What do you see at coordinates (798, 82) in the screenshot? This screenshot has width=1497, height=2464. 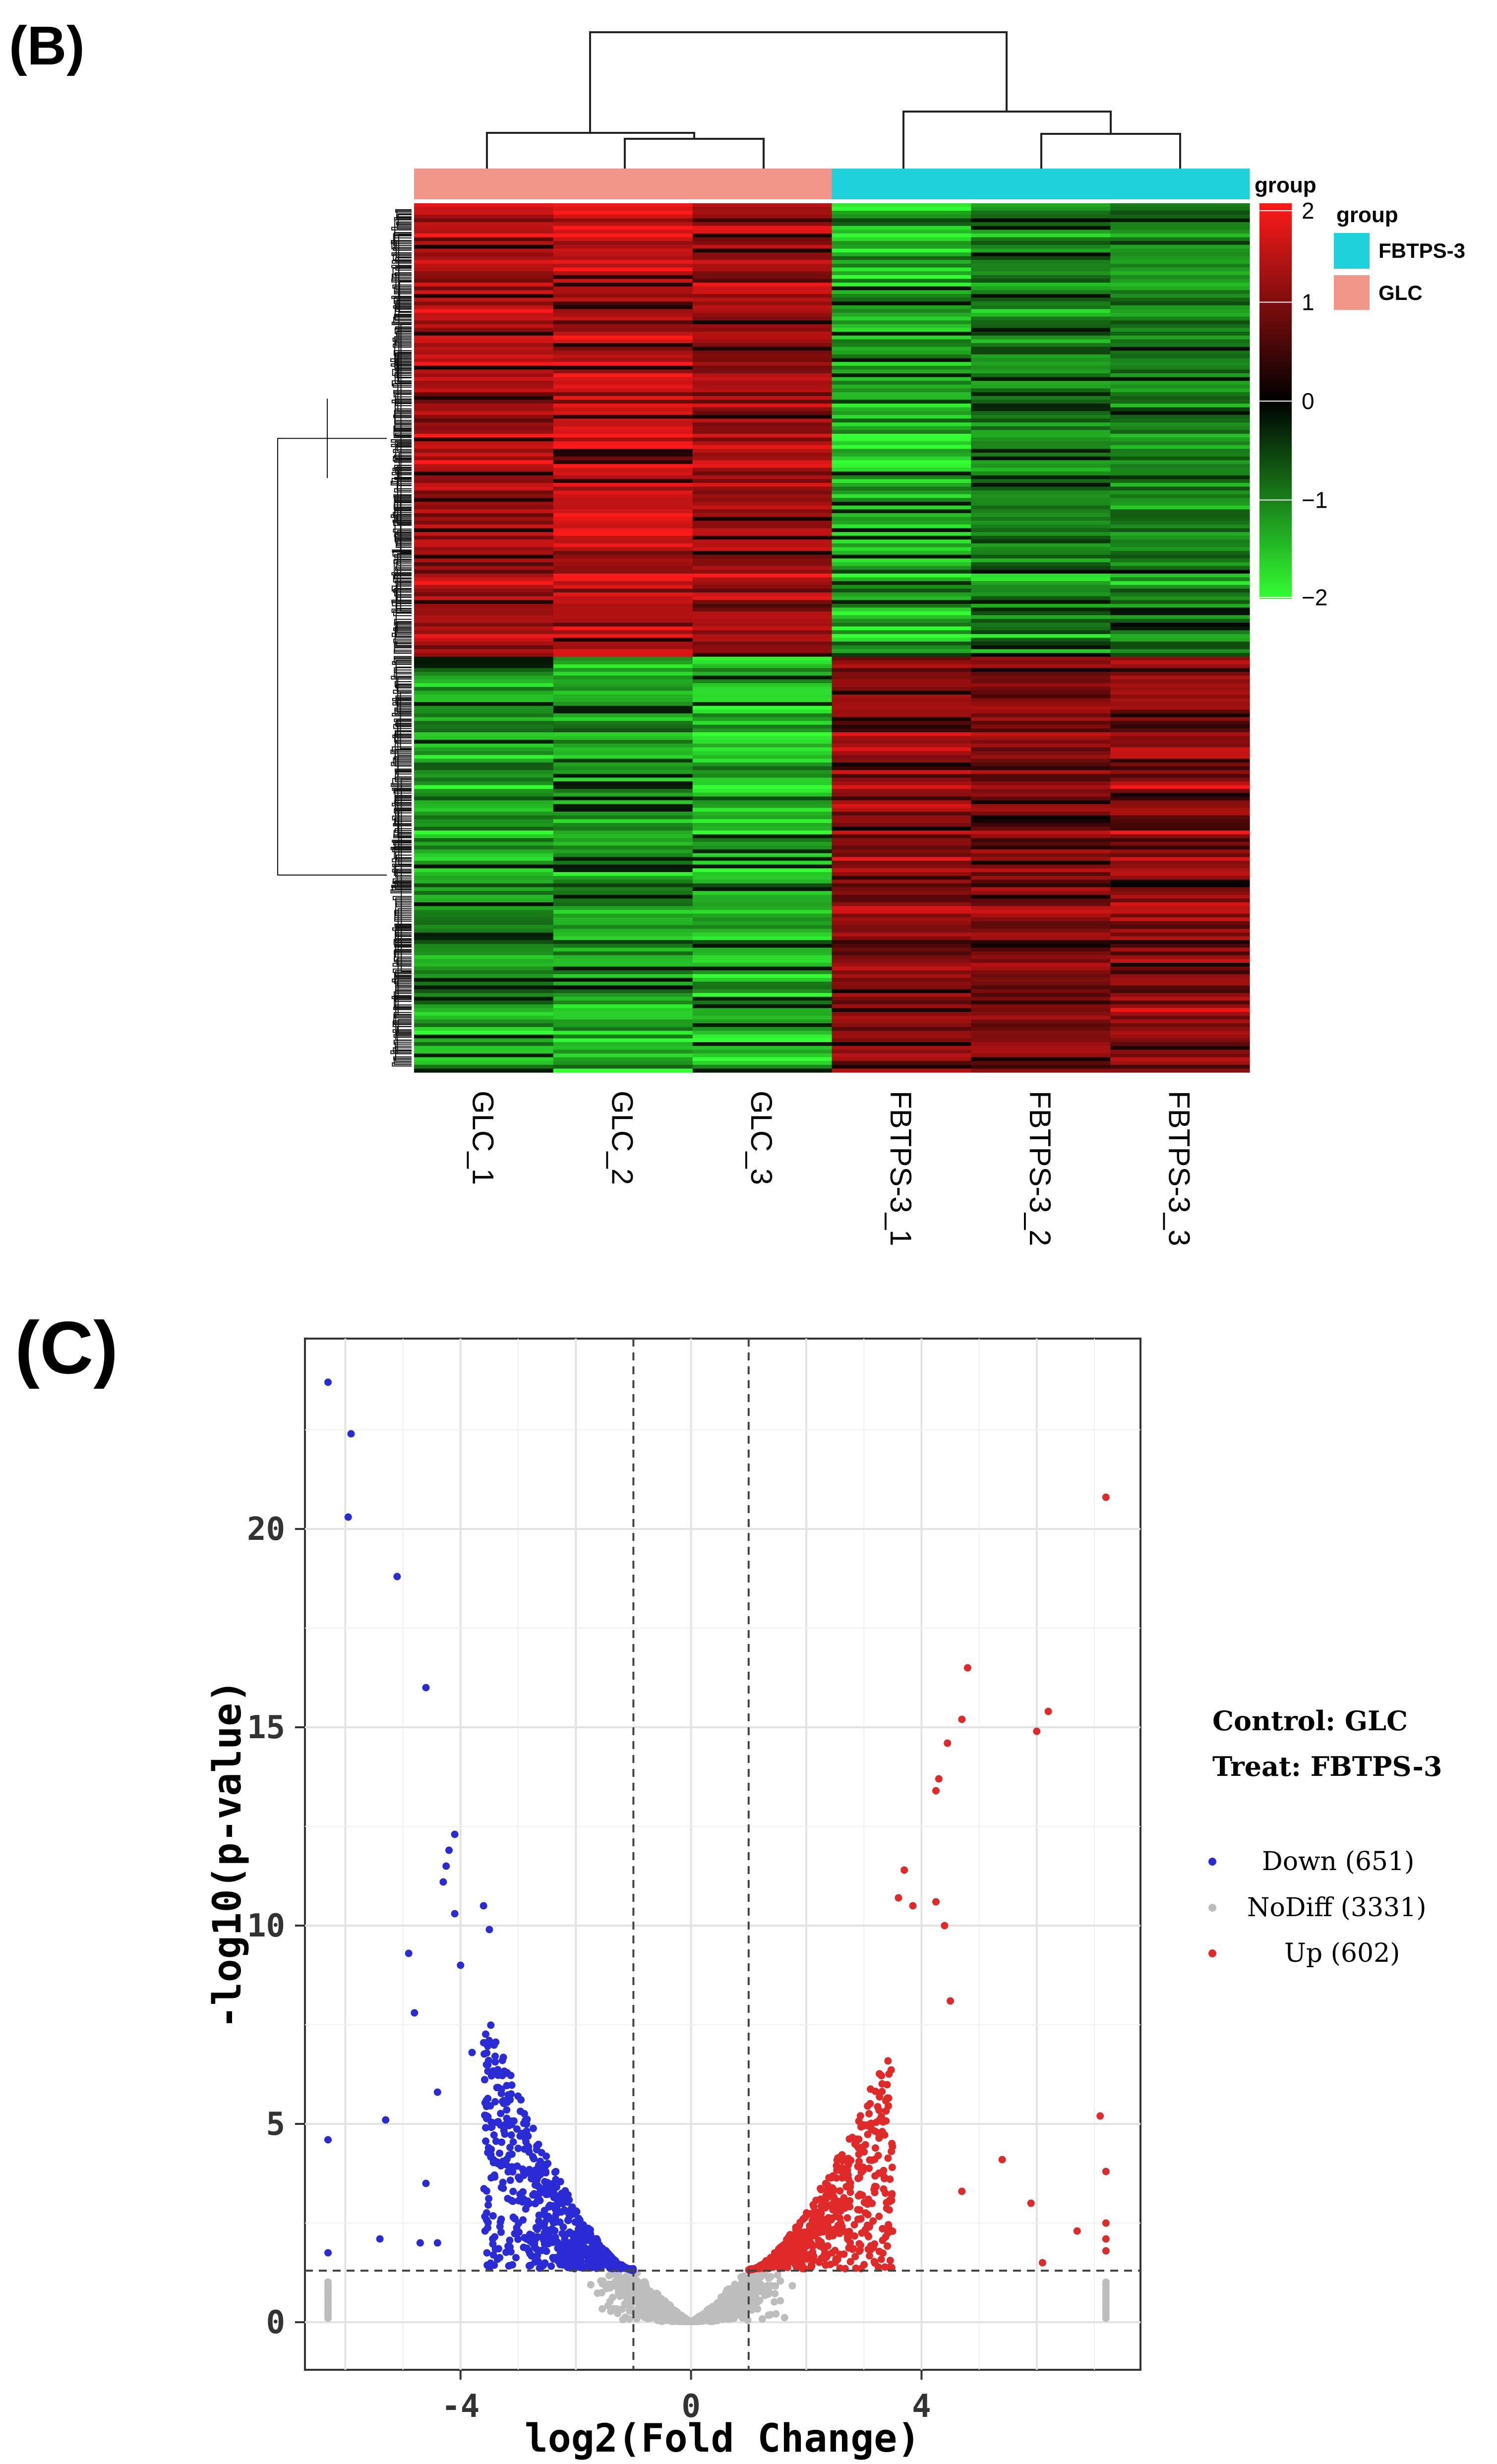 I see `col-dendro-root` at bounding box center [798, 82].